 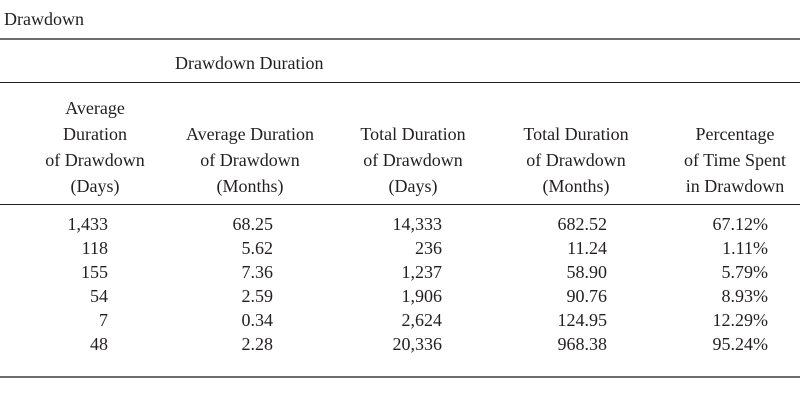 What do you see at coordinates (735, 186) in the screenshot?
I see `column-header-line: in Drawdown` at bounding box center [735, 186].